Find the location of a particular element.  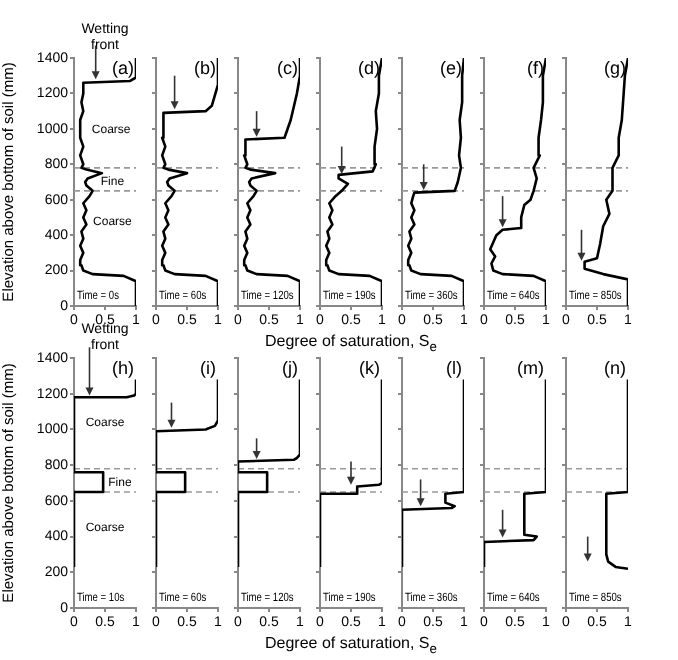

annotation: (d) is located at coordinates (369, 67).